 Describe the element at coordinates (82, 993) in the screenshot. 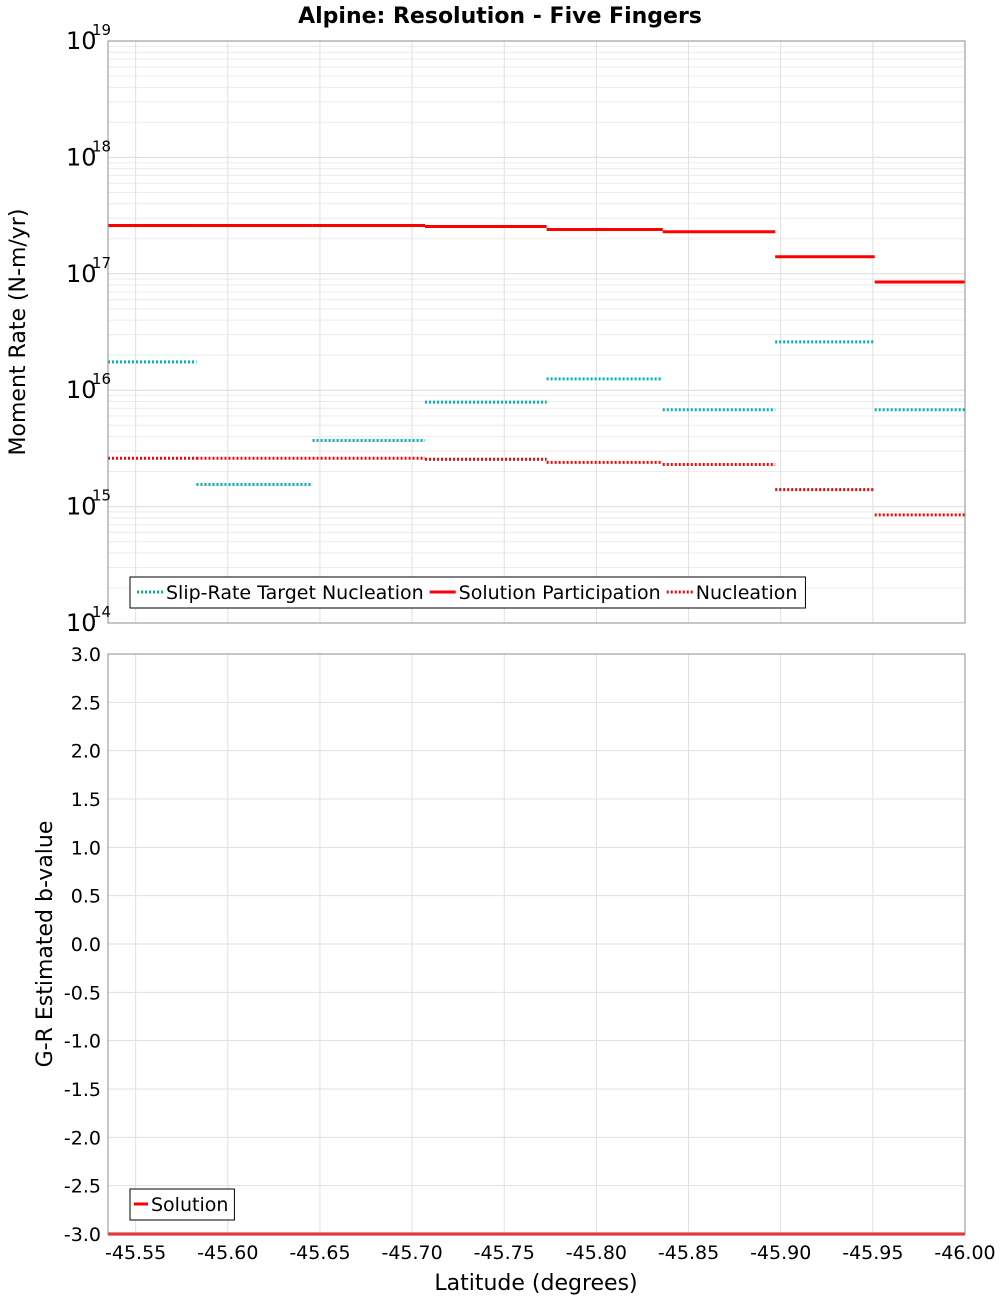

I see `y-tick-label: -0.5` at that location.